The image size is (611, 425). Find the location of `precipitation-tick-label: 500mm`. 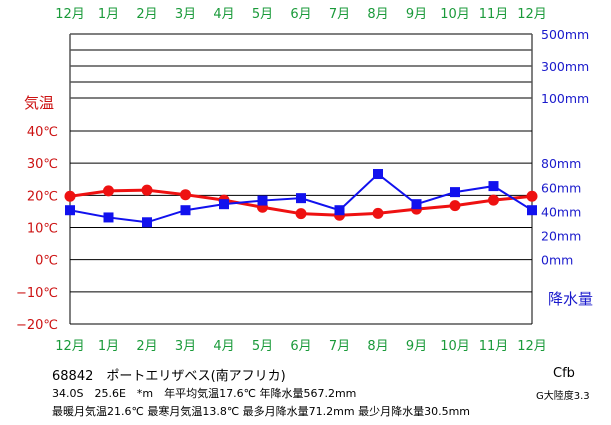

precipitation-tick-label: 500mm is located at coordinates (565, 34).